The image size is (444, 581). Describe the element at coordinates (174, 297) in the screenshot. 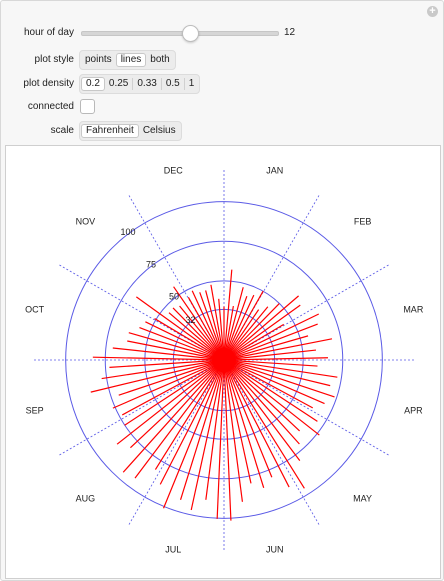

I see `radial-tick-label-50: 50` at that location.